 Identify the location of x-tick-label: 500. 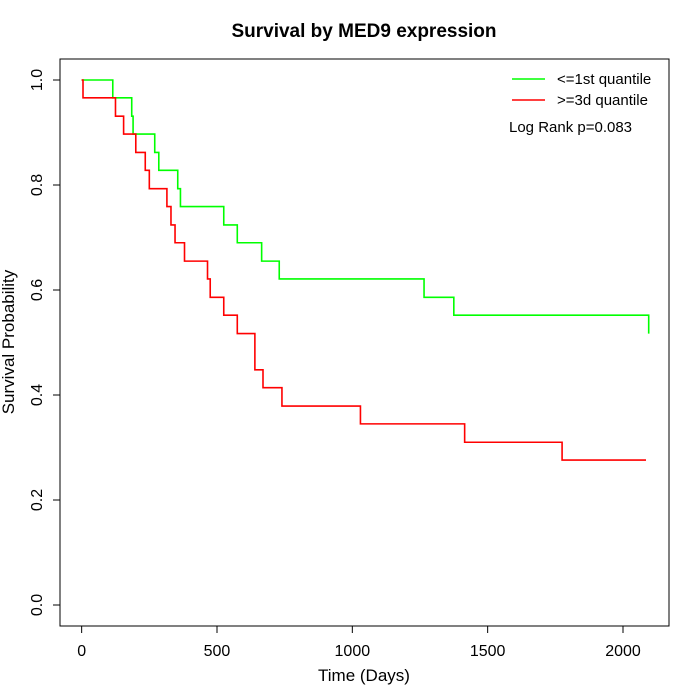
(217, 651).